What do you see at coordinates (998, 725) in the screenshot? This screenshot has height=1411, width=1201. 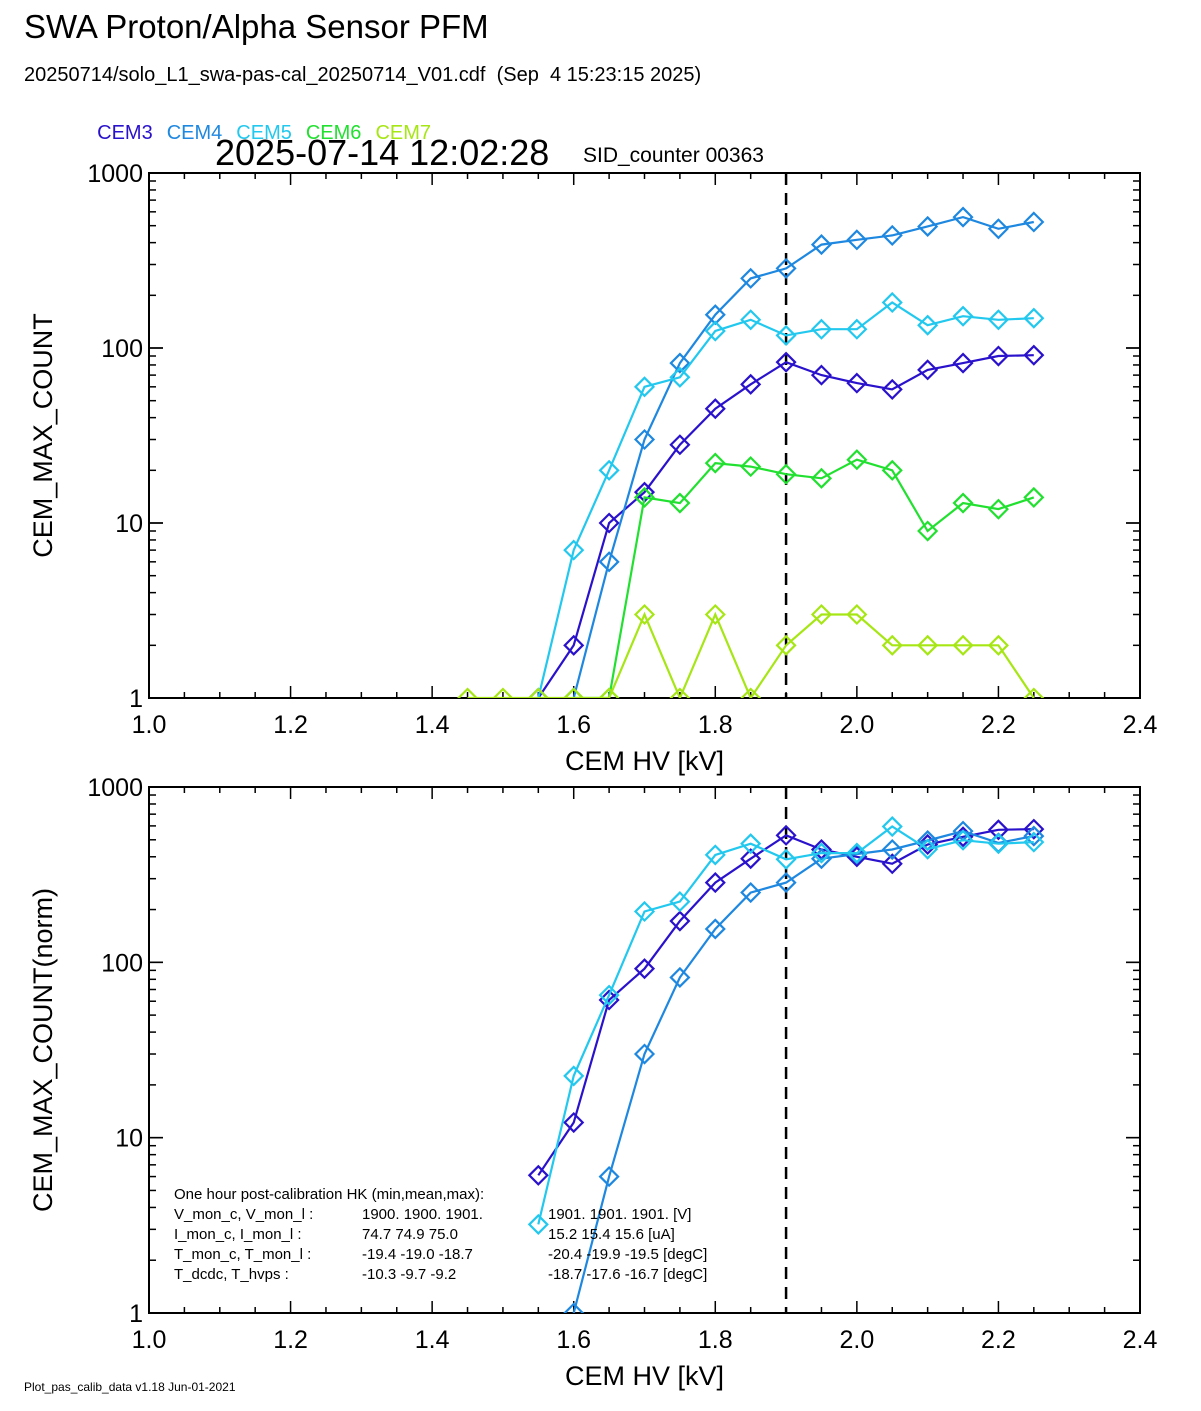 I see `x-tick-label: 2.2` at bounding box center [998, 725].